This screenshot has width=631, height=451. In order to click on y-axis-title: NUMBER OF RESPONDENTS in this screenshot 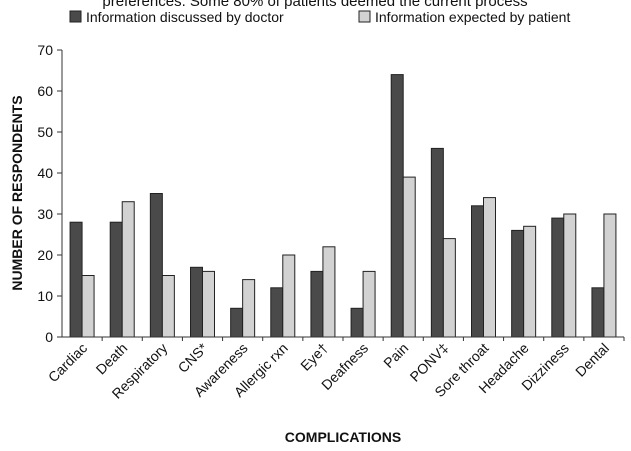, I will do `click(17, 192)`.